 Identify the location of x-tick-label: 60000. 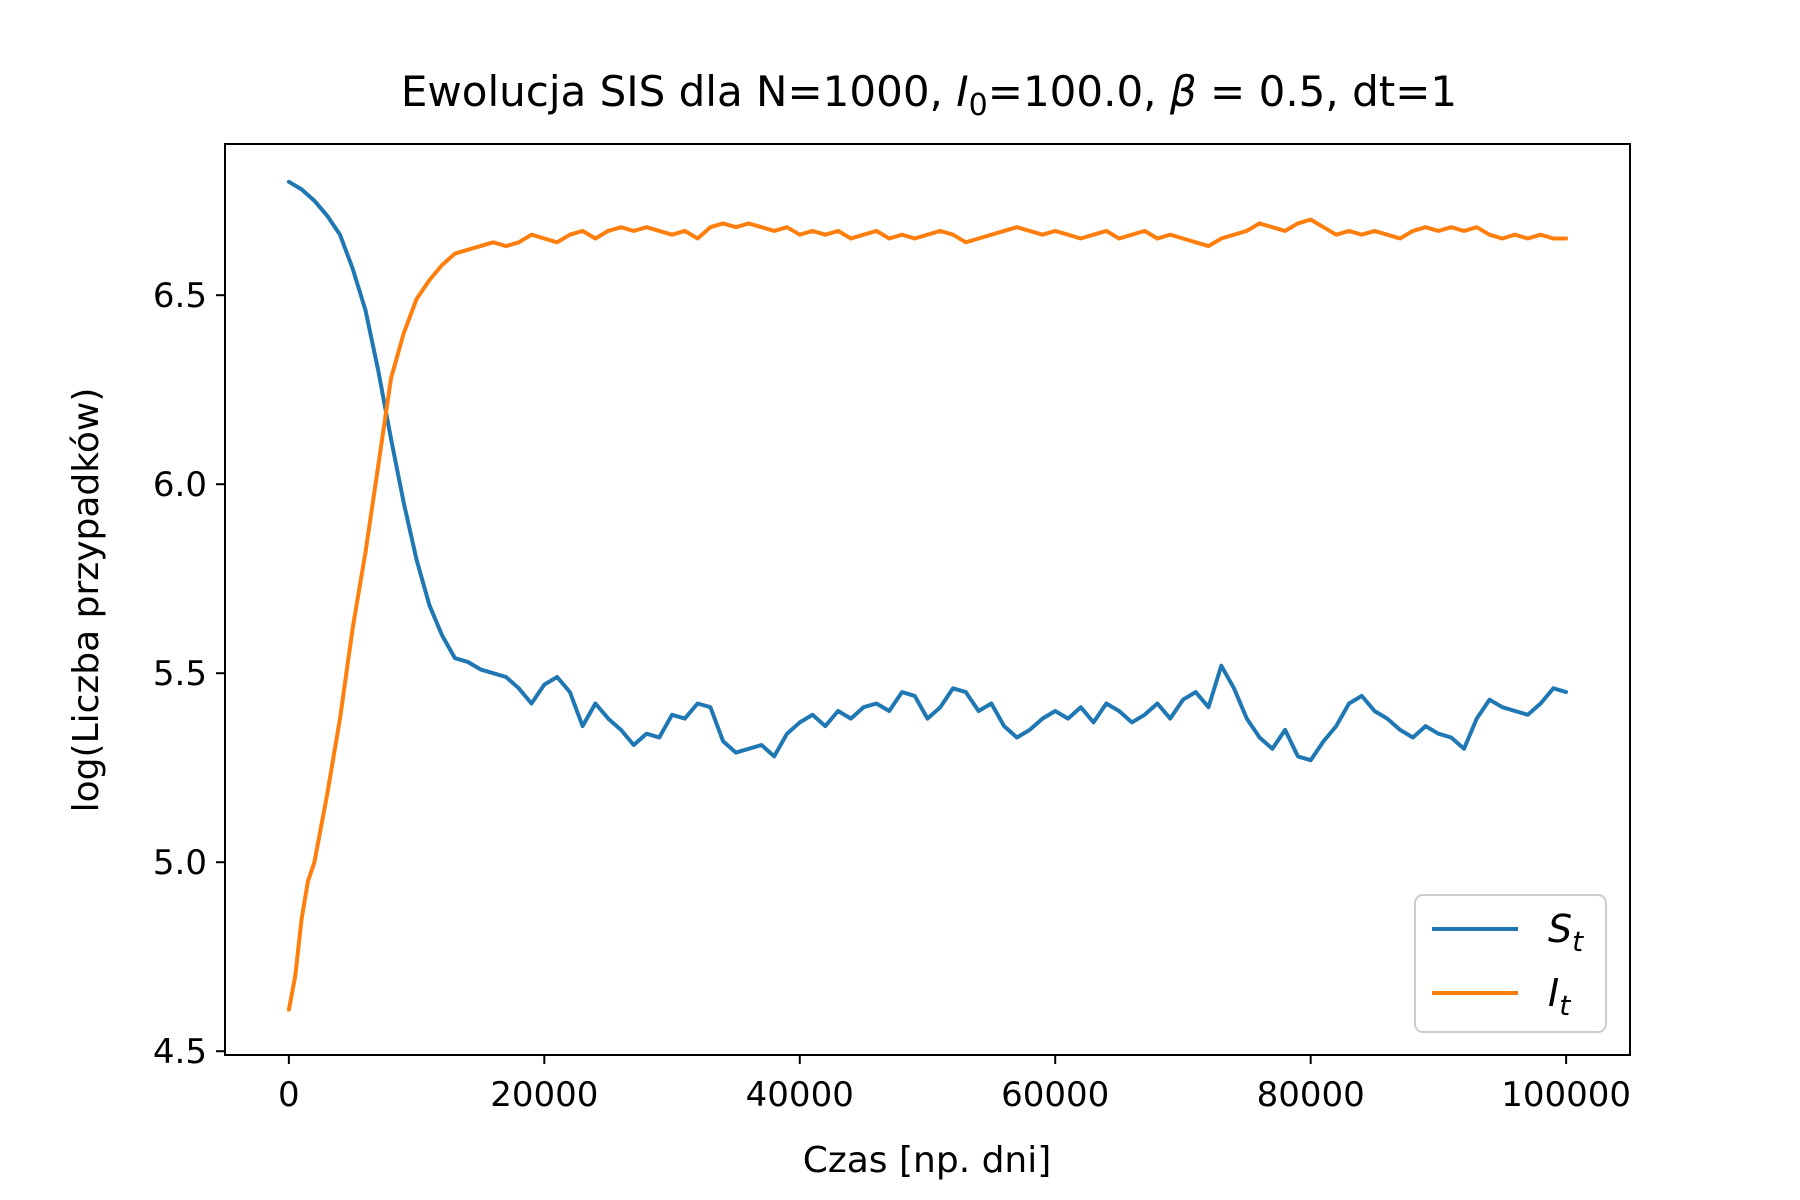
(1055, 1095).